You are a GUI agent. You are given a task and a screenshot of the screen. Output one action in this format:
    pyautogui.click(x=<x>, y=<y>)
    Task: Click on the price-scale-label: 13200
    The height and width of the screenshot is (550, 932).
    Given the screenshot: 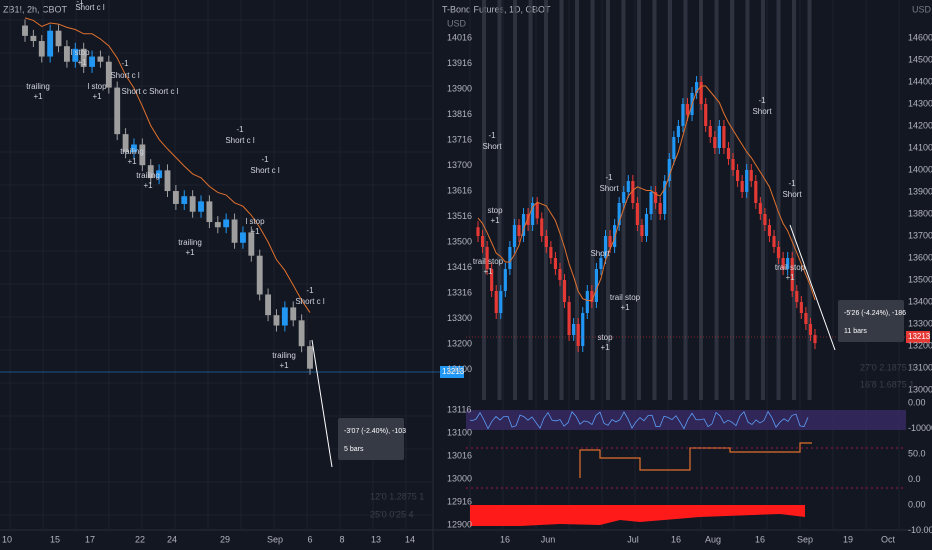 What is the action you would take?
    pyautogui.click(x=920, y=345)
    